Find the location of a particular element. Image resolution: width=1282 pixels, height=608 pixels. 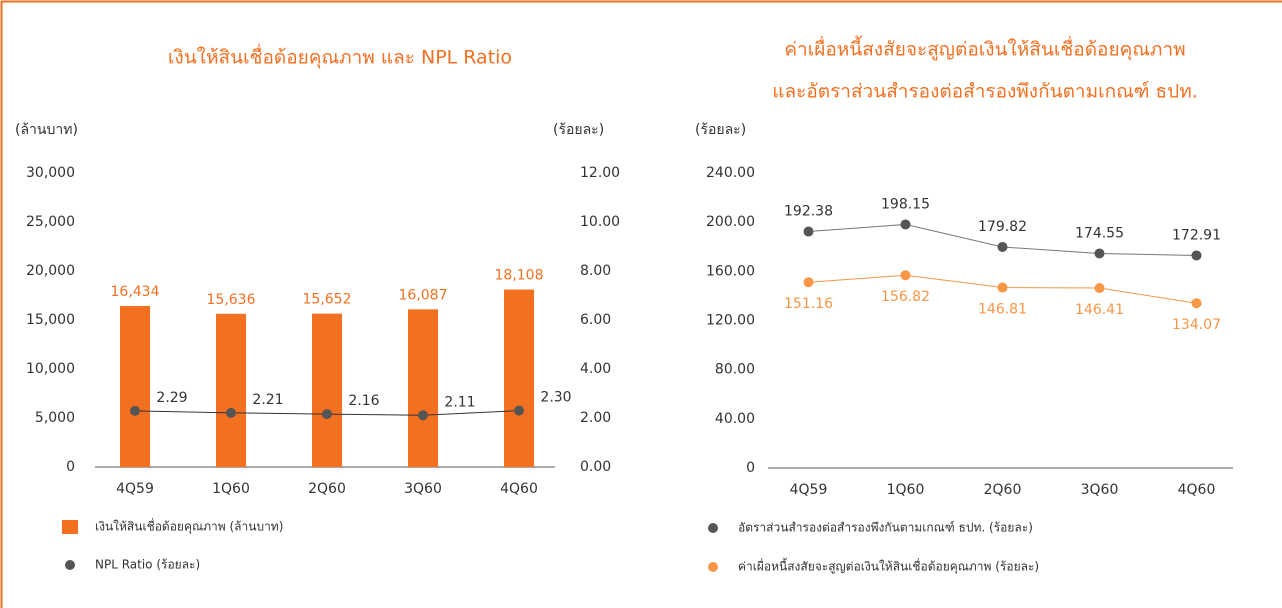

y2-axis-label: (ร้อยละ) is located at coordinates (578, 130).